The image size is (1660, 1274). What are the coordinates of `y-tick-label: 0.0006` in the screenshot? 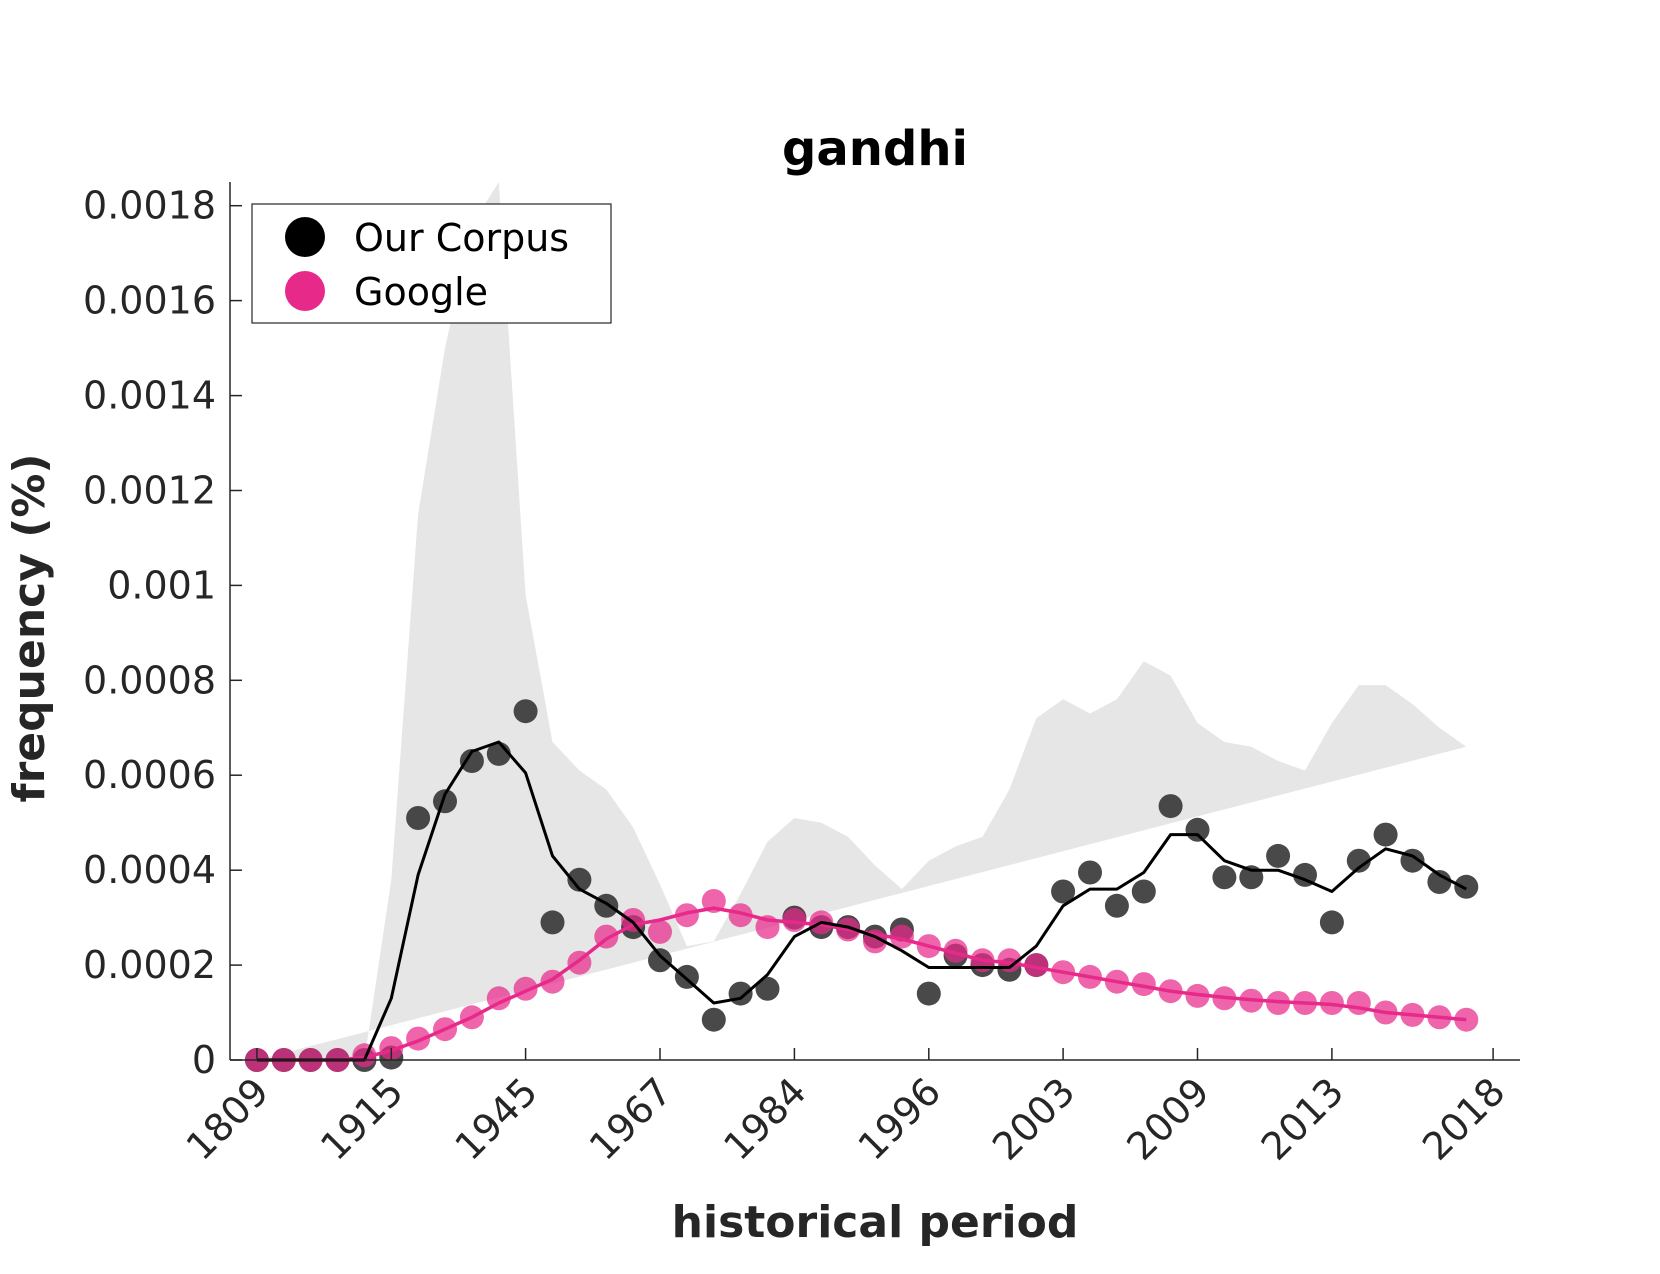 It's located at (149, 775).